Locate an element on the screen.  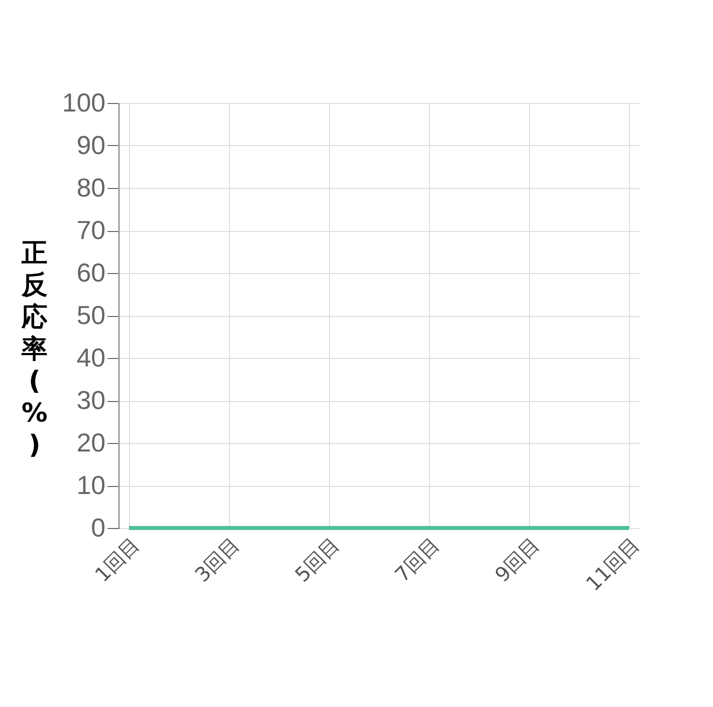
x-tick-label: 5回目 is located at coordinates (317, 559).